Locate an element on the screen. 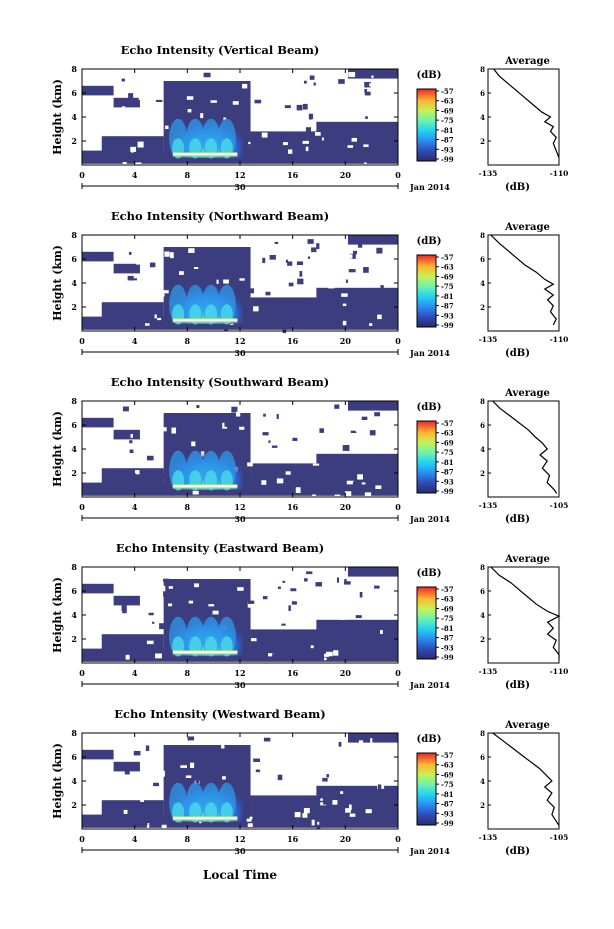 The image size is (614, 929). date-tick-label: 30 is located at coordinates (240, 187).